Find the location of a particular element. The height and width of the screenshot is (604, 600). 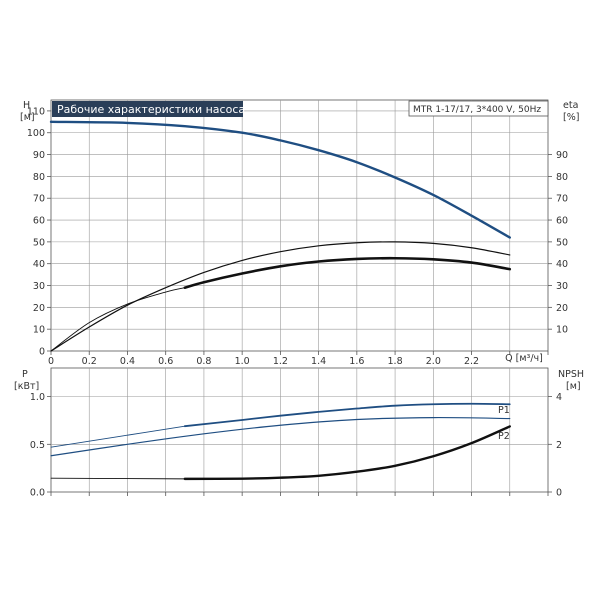

top-right-tick-label: 40 is located at coordinates (562, 264).